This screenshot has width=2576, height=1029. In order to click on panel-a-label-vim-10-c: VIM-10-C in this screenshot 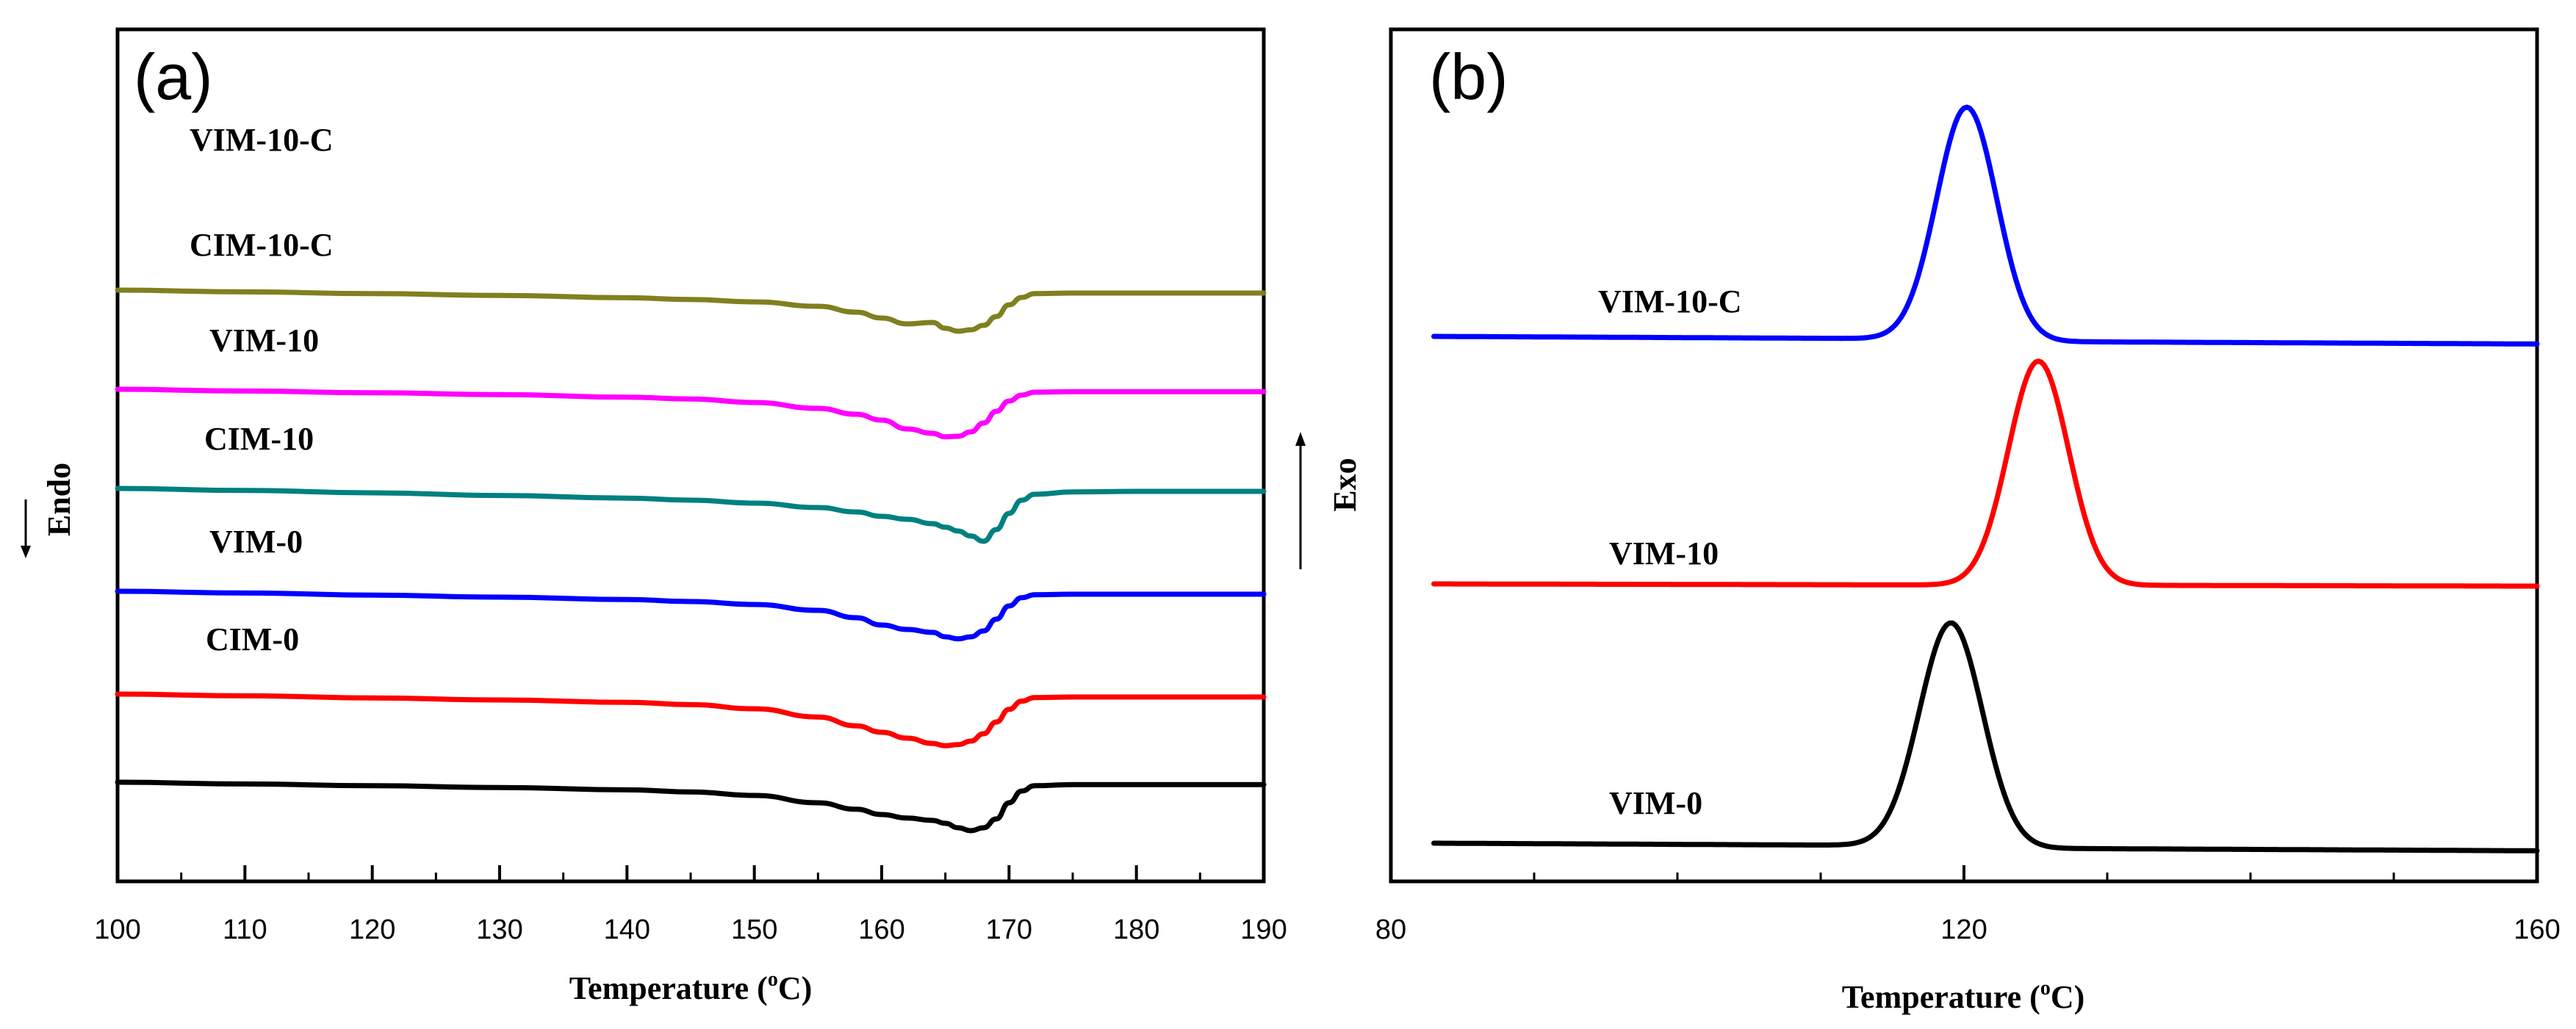, I will do `click(262, 140)`.